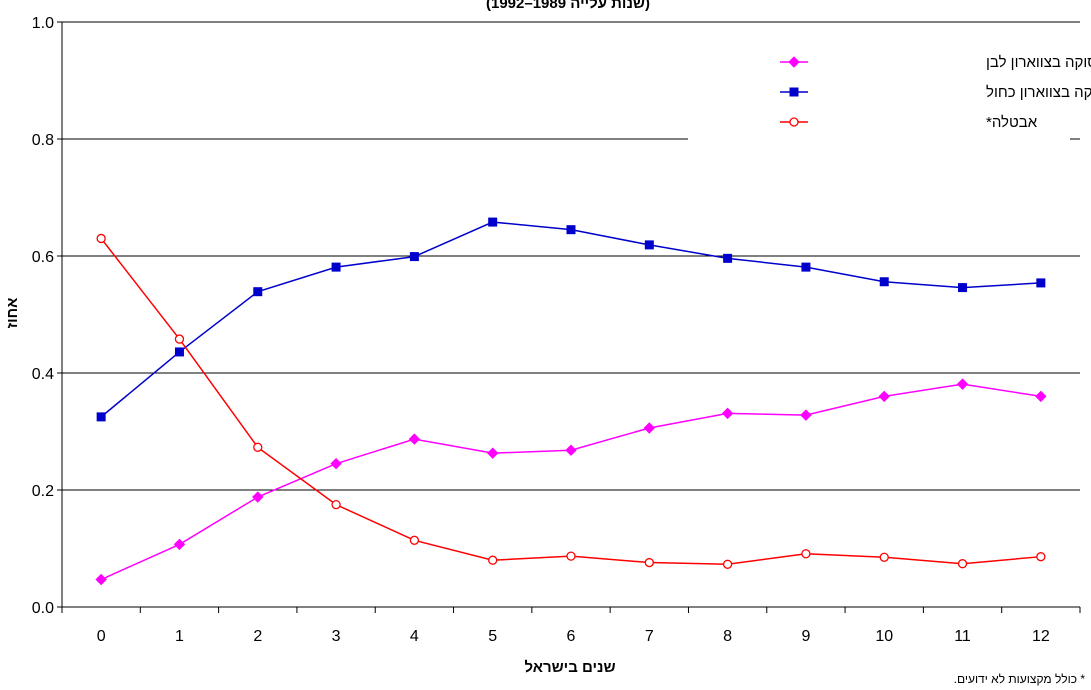 This screenshot has height=690, width=1091. I want to click on x-tick-label: 6, so click(571, 636).